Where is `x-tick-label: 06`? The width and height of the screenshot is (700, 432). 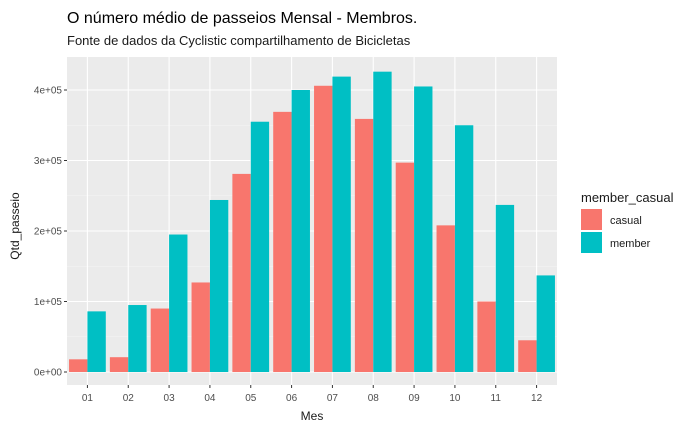
x-tick-label: 06 is located at coordinates (292, 398).